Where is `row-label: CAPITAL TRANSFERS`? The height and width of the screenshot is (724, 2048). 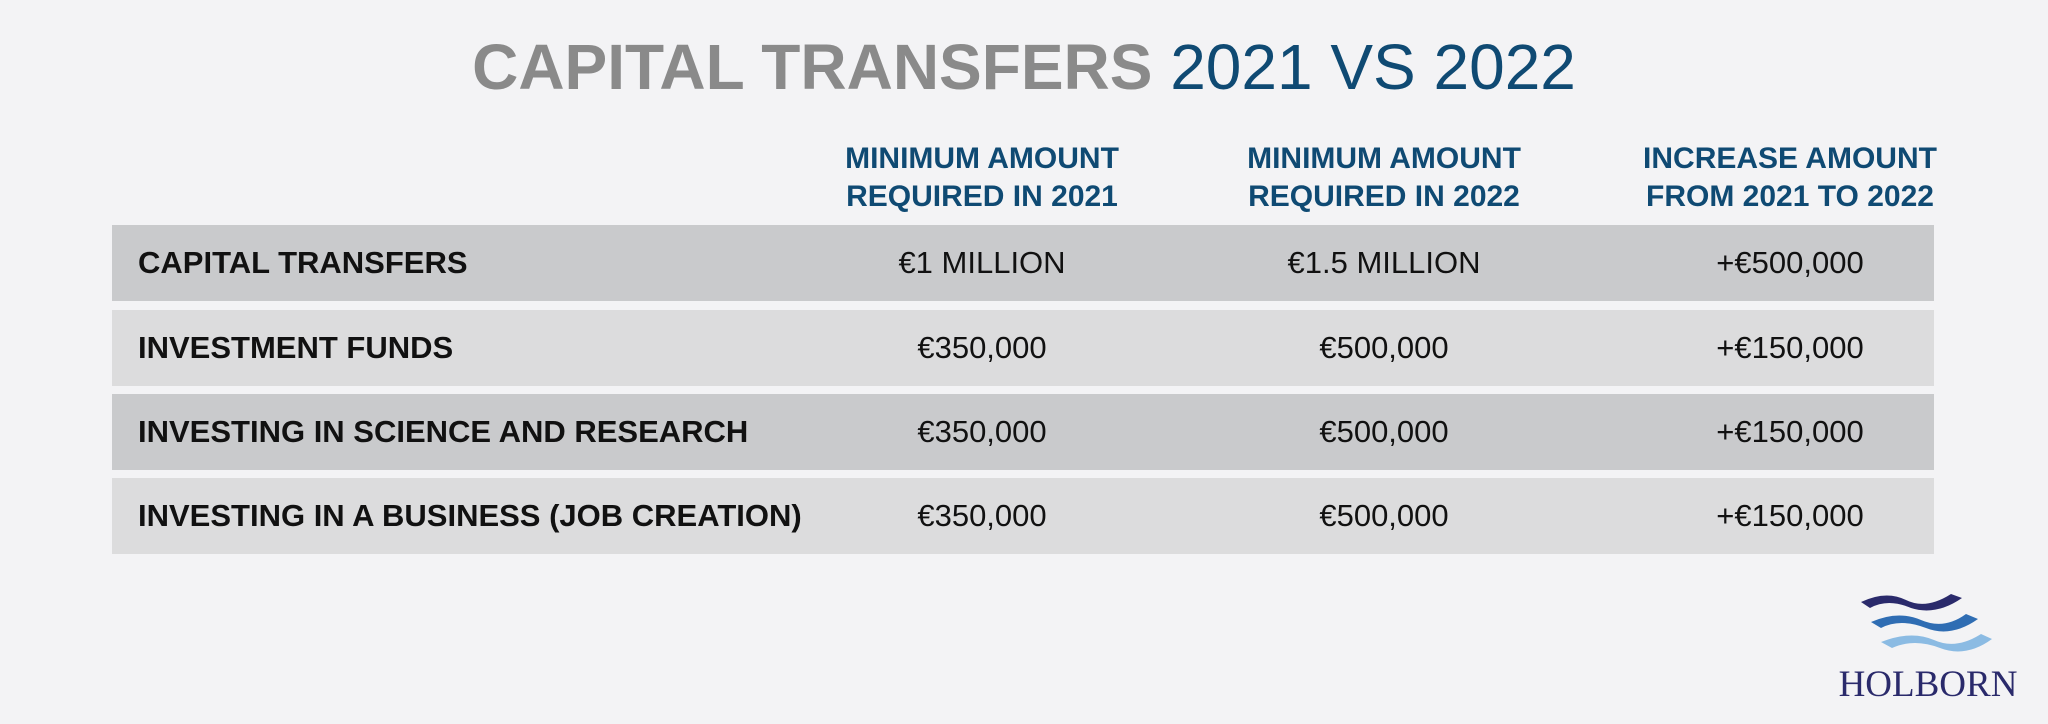 row-label: CAPITAL TRANSFERS is located at coordinates (303, 262).